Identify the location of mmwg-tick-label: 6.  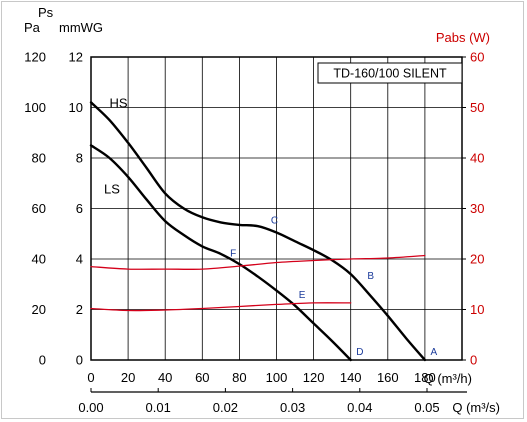
(79, 208).